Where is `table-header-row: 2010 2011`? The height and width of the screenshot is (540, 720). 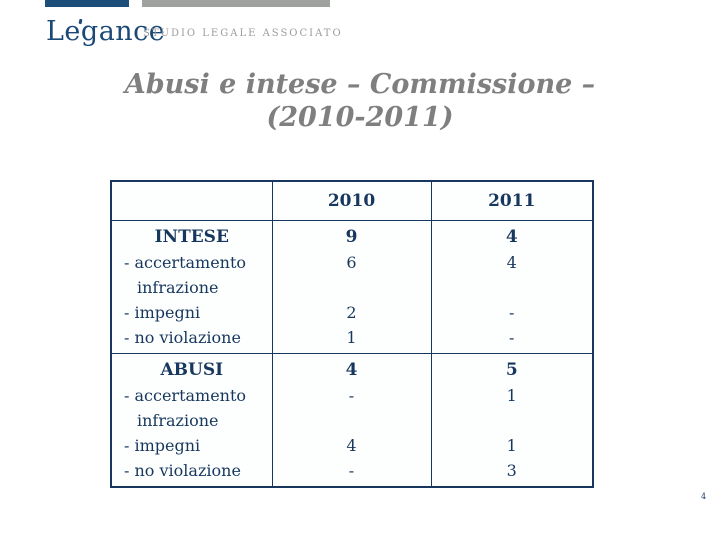 table-header-row: 2010 2011 is located at coordinates (352, 200).